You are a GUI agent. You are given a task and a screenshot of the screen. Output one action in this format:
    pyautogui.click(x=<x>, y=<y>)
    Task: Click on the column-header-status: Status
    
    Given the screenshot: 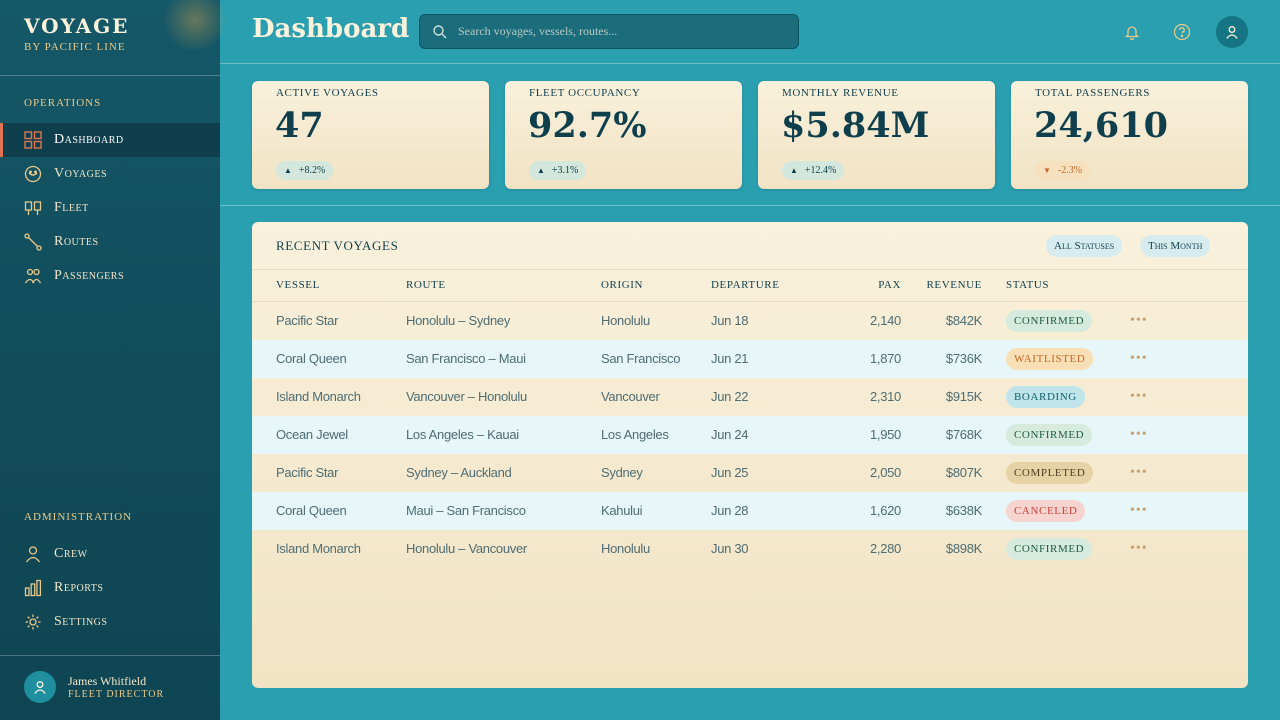 What is the action you would take?
    pyautogui.click(x=1028, y=285)
    